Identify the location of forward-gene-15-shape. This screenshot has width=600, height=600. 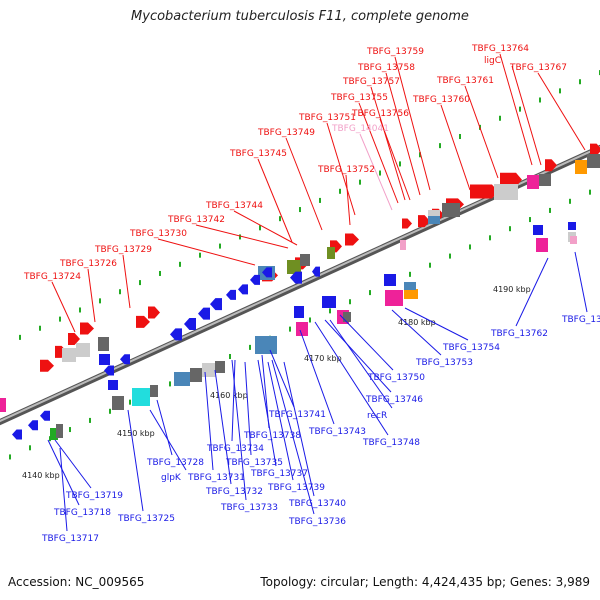
(511, 179).